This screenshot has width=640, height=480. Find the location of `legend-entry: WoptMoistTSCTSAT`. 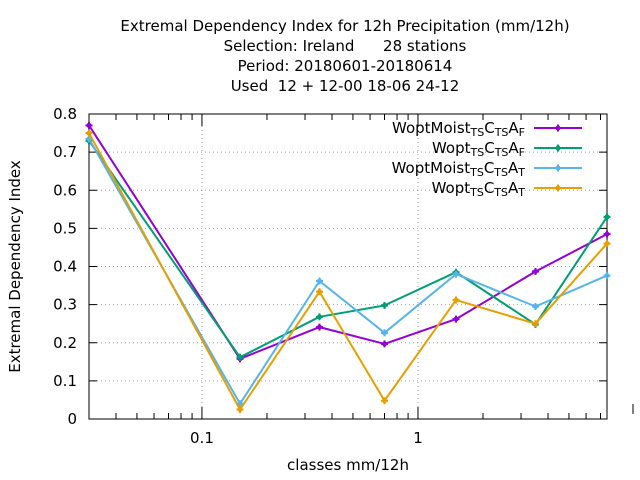

legend-entry: WoptMoistTSCTSAT is located at coordinates (487, 169).